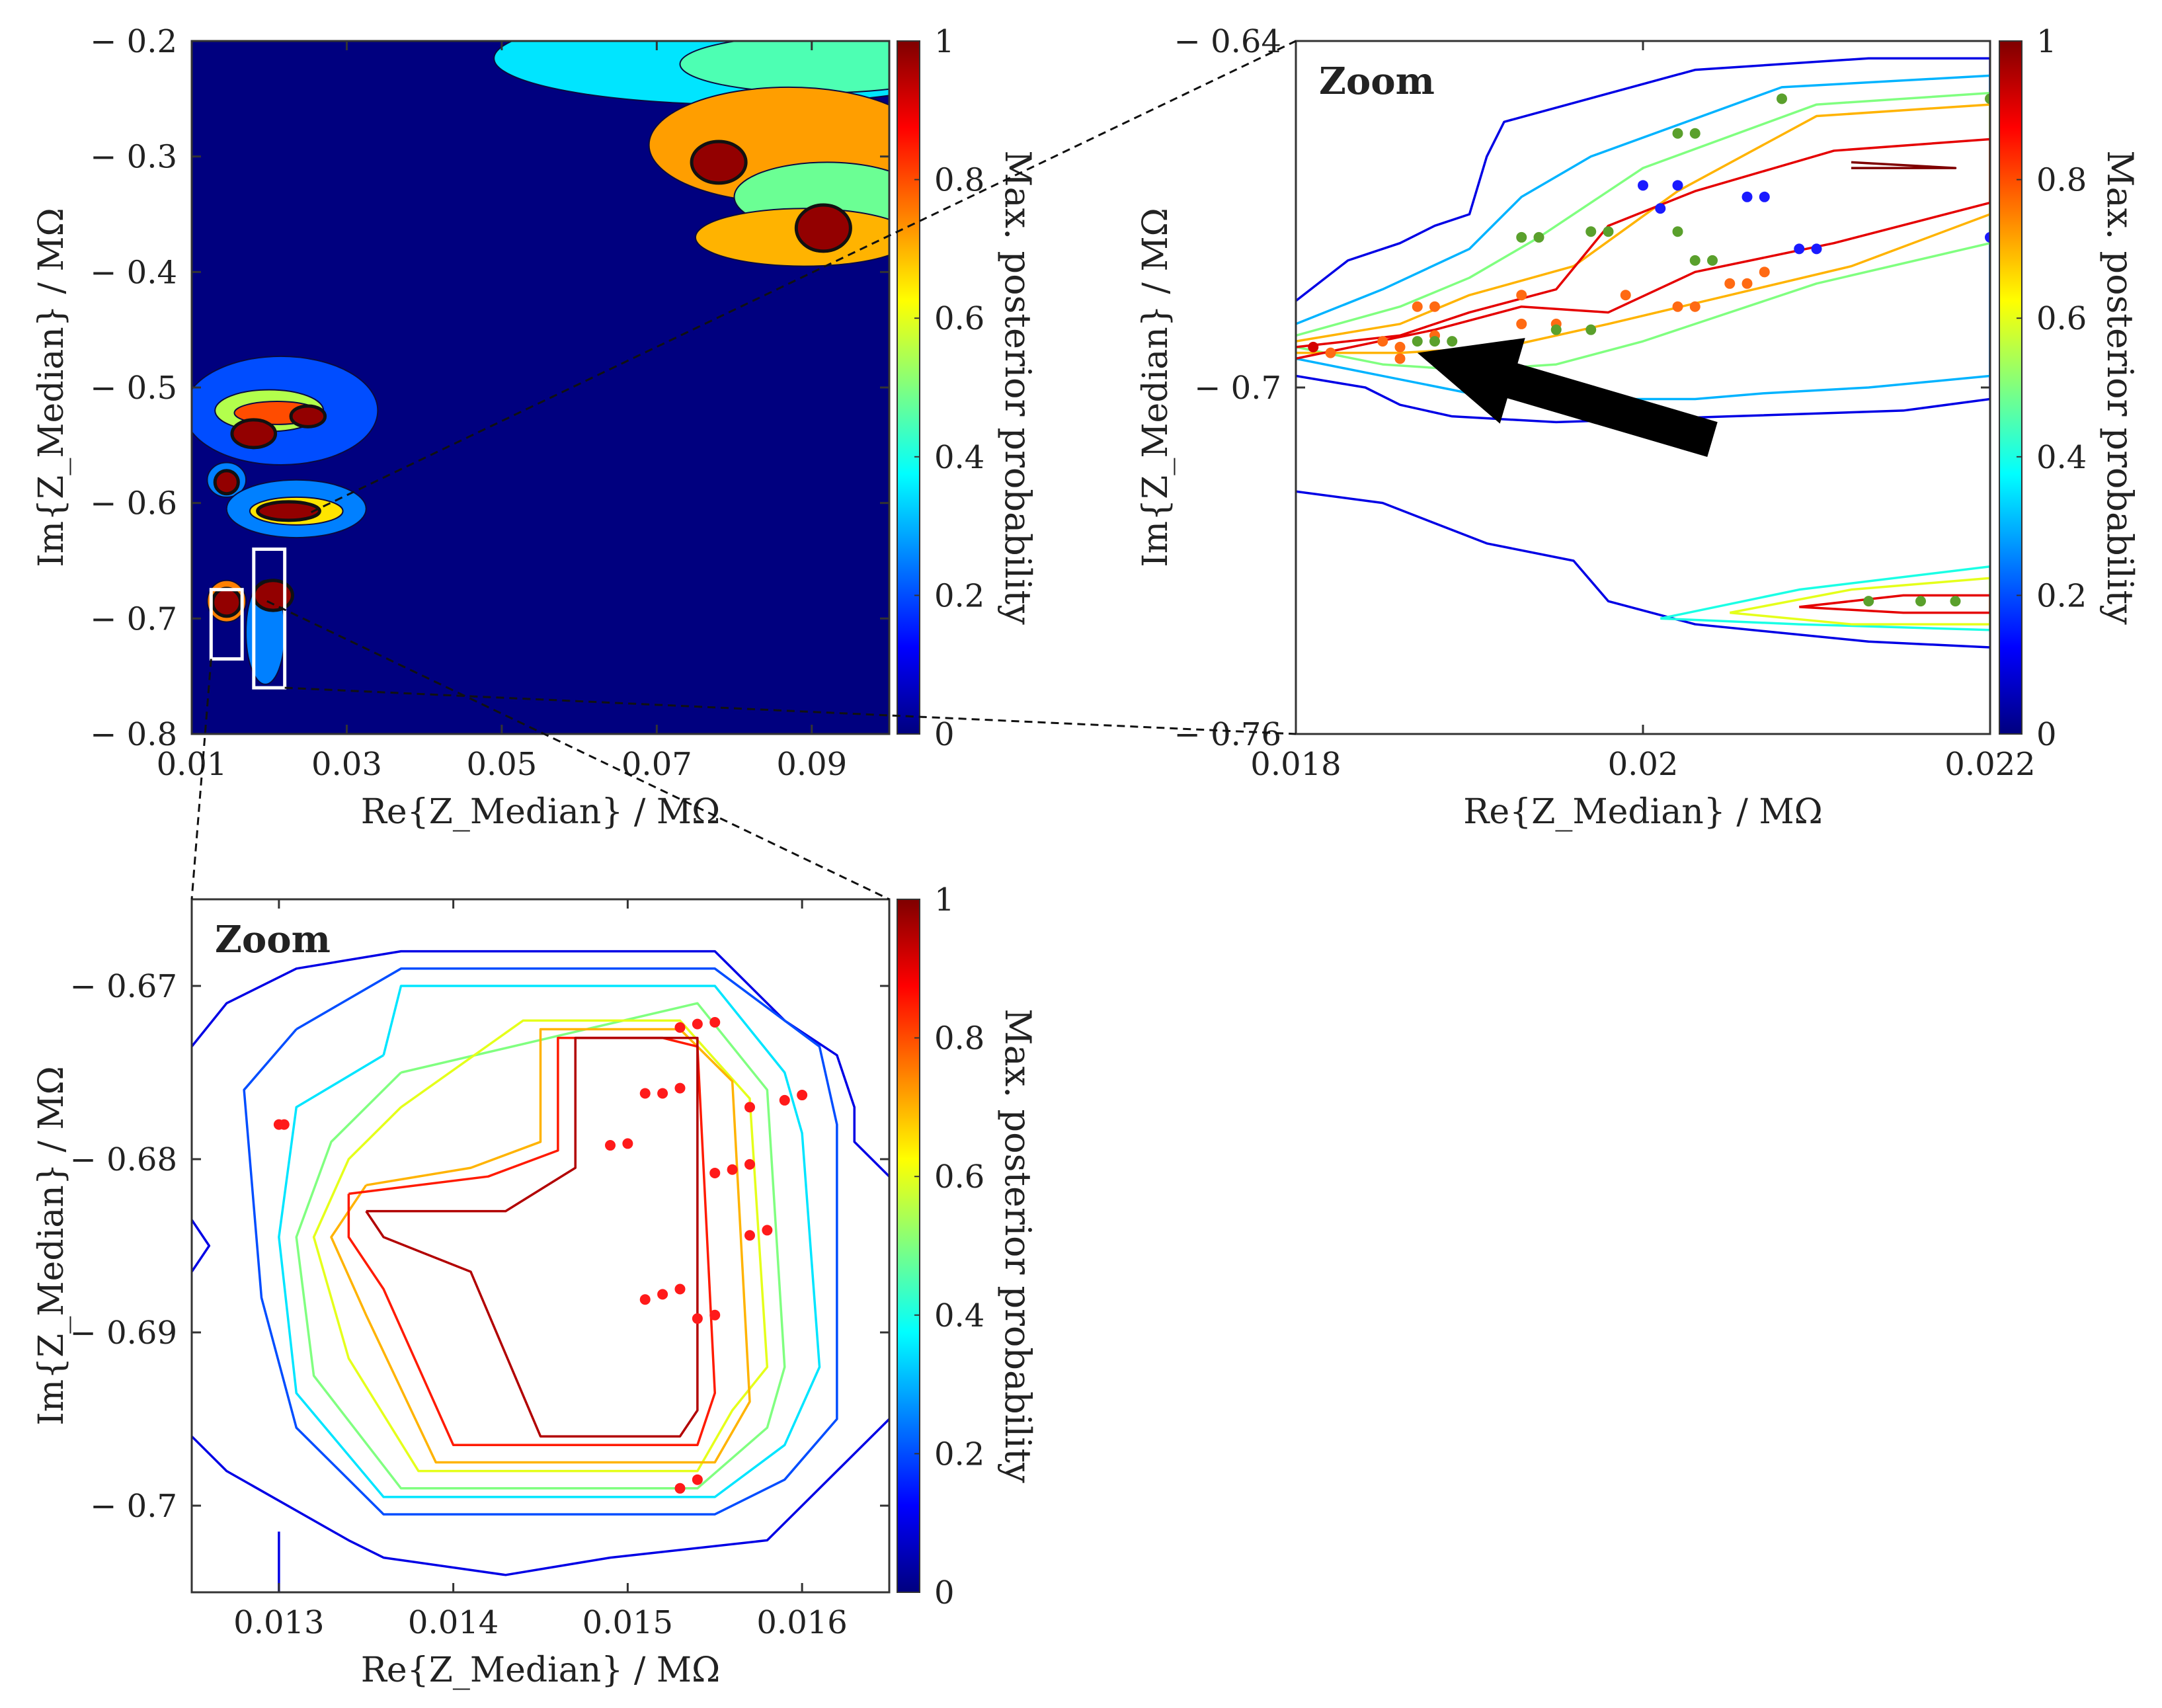  I want to click on x-tick-label: 0.018, so click(1295, 765).